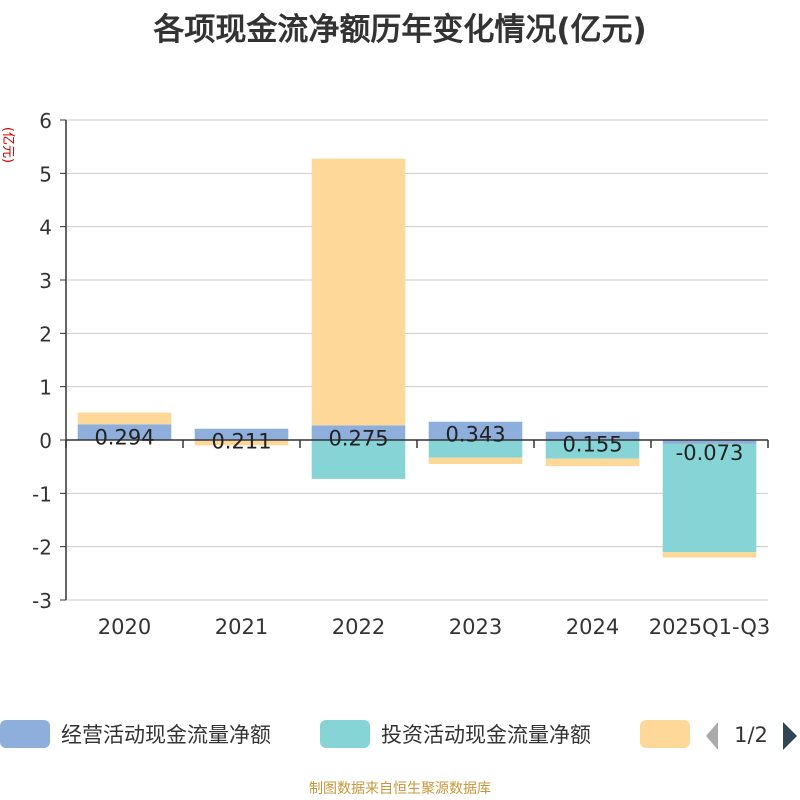 This screenshot has height=800, width=800. What do you see at coordinates (42, 494) in the screenshot?
I see `y-tick-label: -1` at bounding box center [42, 494].